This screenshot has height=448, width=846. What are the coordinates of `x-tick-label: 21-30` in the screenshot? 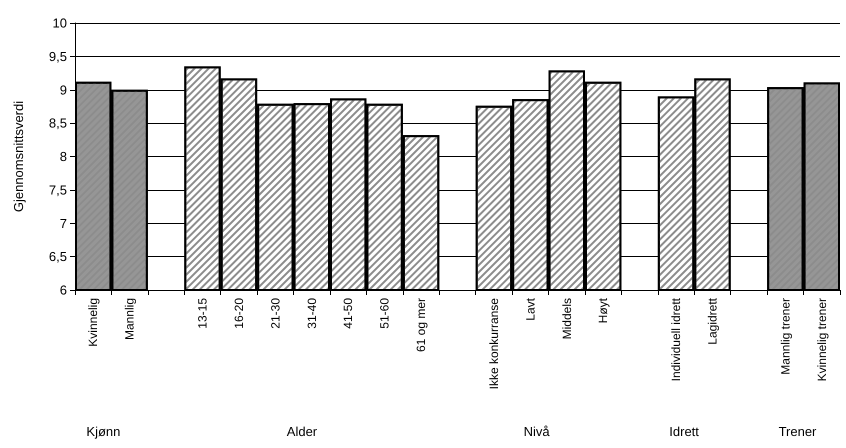 It's located at (275, 313).